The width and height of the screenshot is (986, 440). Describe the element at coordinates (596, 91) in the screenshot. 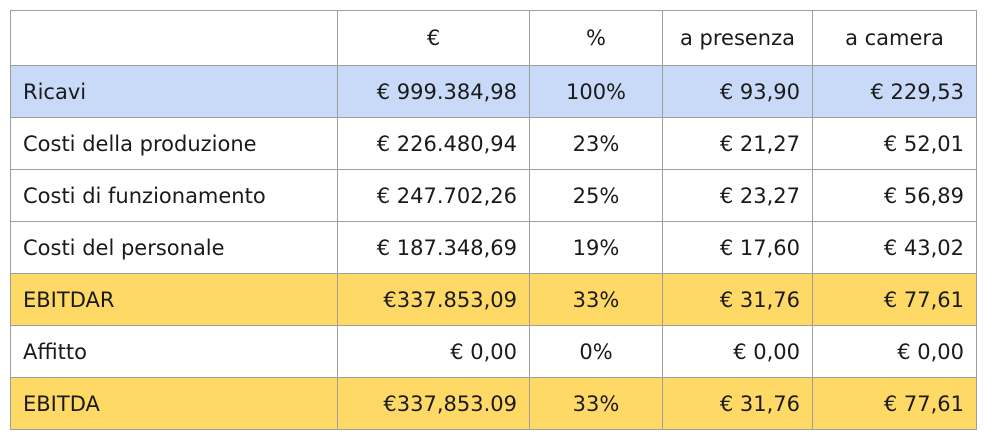

I see `row-percent: 100%` at that location.